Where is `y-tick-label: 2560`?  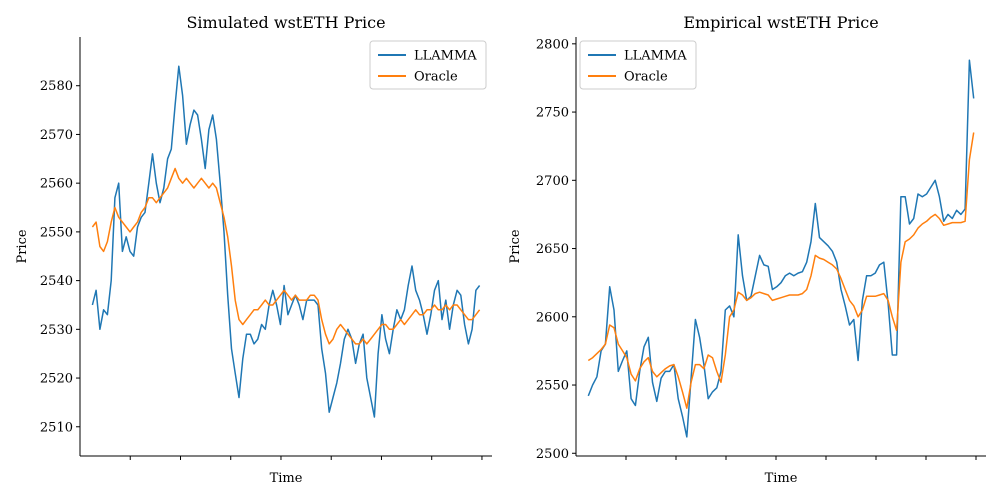
y-tick-label: 2560 is located at coordinates (56, 184).